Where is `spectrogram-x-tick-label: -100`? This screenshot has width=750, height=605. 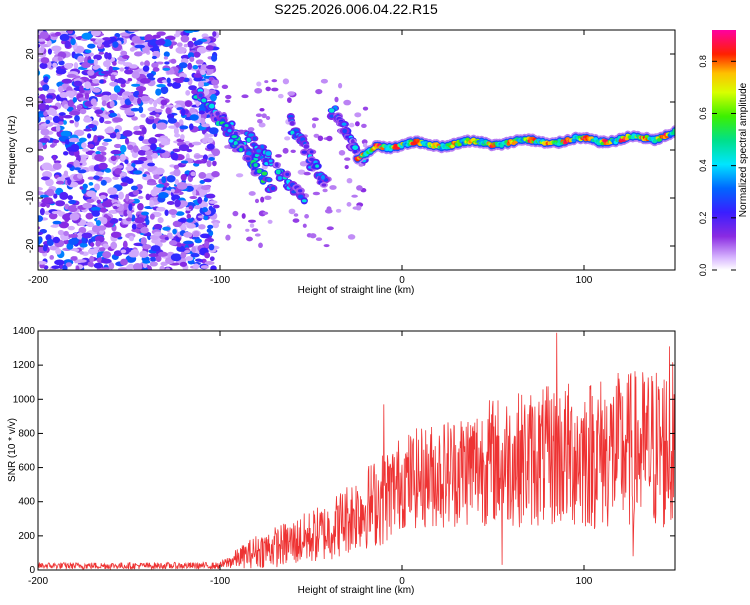 spectrogram-x-tick-label: -100 is located at coordinates (220, 280).